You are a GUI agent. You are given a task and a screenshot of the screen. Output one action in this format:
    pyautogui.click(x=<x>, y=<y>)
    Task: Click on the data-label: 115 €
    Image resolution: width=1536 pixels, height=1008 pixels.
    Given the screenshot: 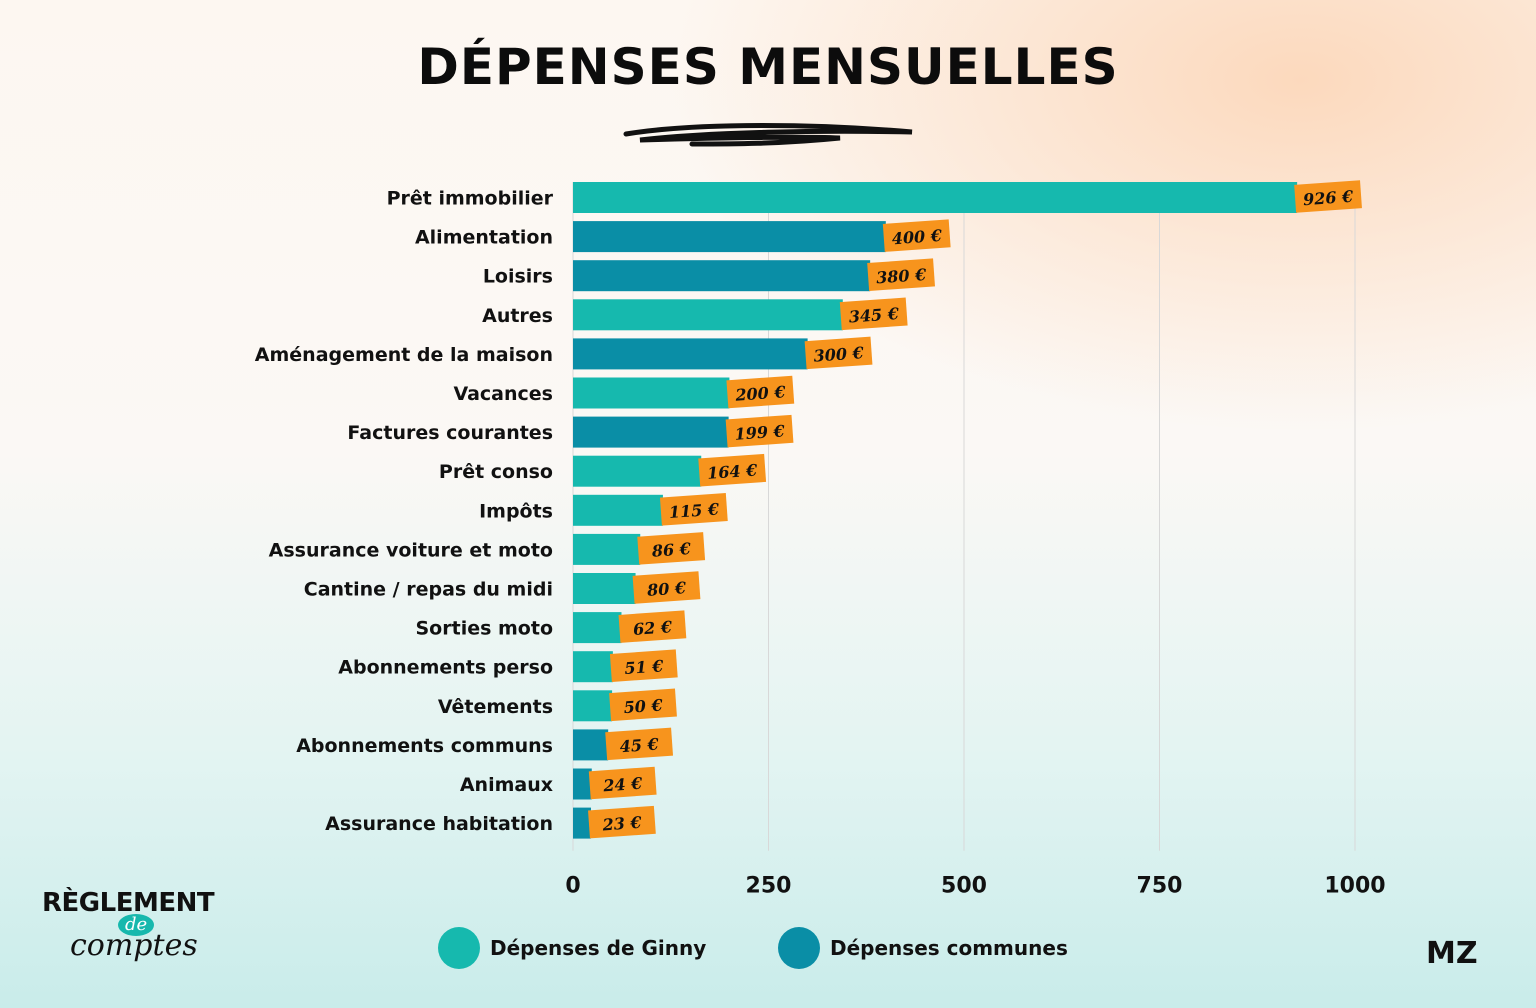 What is the action you would take?
    pyautogui.click(x=694, y=511)
    